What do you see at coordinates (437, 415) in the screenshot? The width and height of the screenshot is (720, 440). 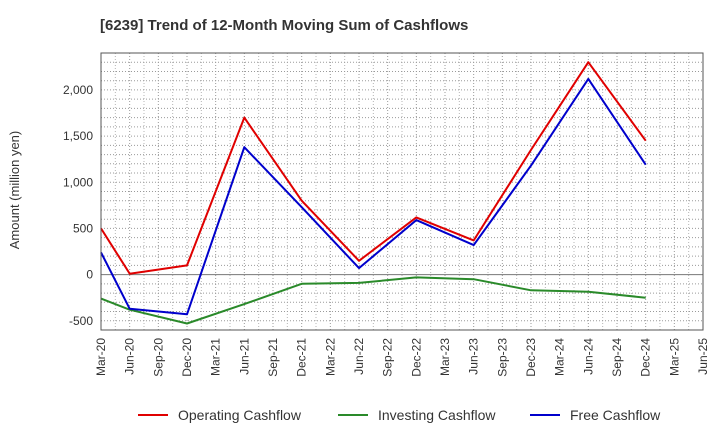 I see `legend-label: Investing Cashflow` at bounding box center [437, 415].